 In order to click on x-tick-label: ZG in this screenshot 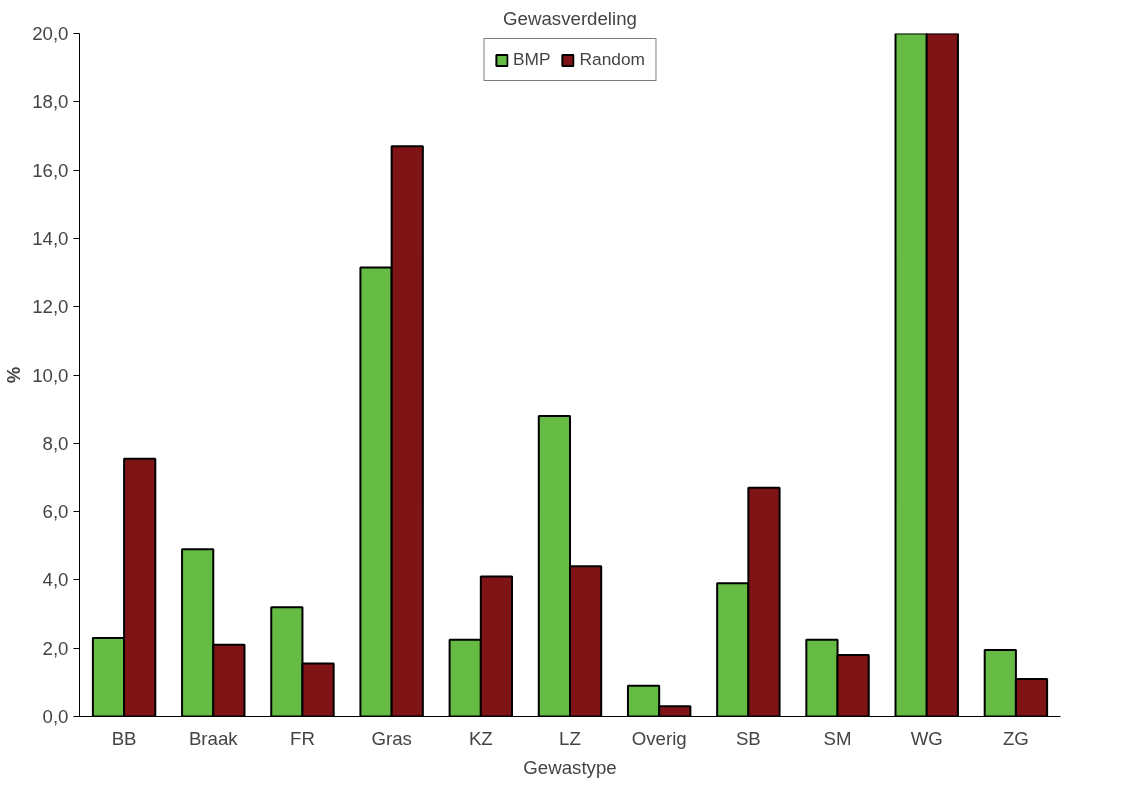, I will do `click(1015, 738)`.